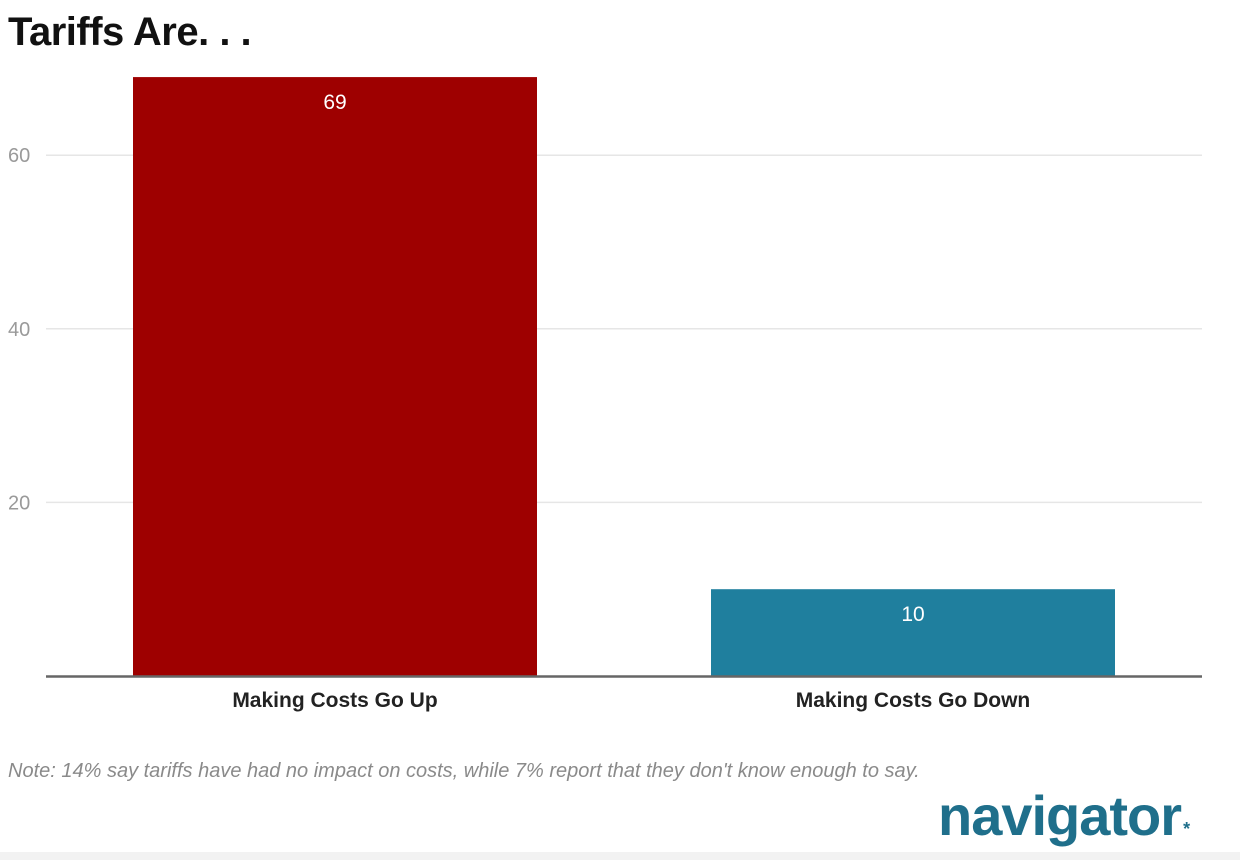  Describe the element at coordinates (1064, 816) in the screenshot. I see `navigator-logo: navigator *` at that location.